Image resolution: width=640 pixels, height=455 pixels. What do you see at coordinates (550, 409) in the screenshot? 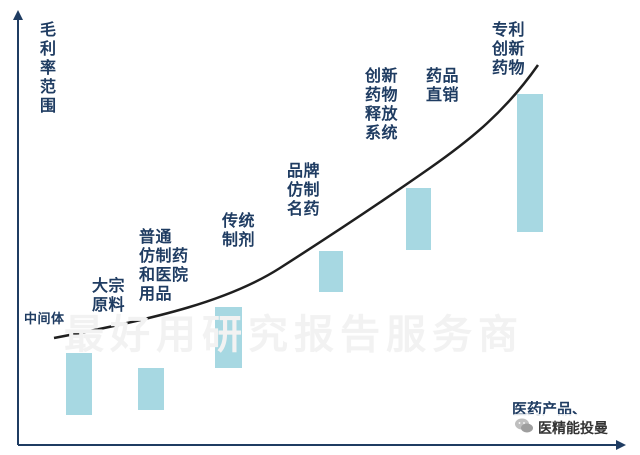
I see `x-axis-label: 医药产品、` at bounding box center [550, 409].